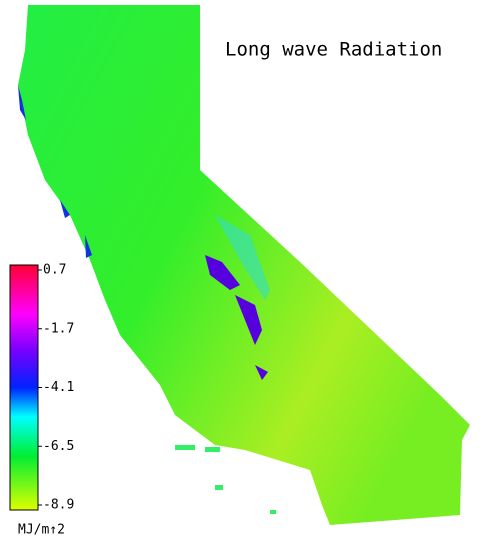  Describe the element at coordinates (225, 479) in the screenshot. I see `islands` at that location.